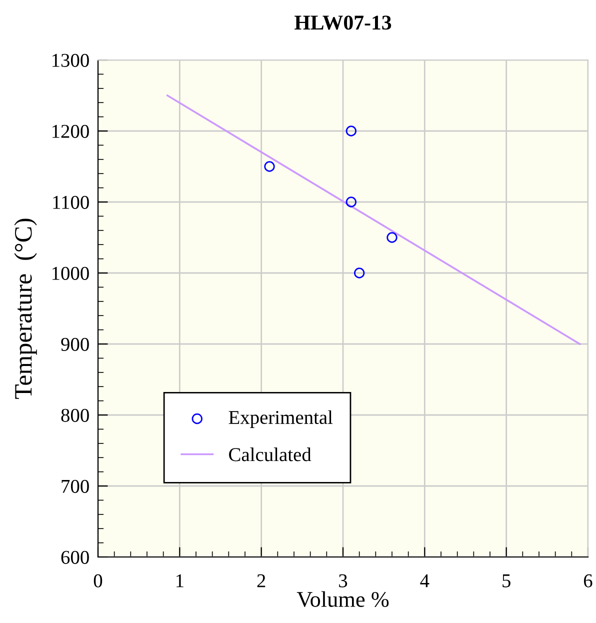  Describe the element at coordinates (280, 419) in the screenshot. I see `legend-label: Experimental` at that location.